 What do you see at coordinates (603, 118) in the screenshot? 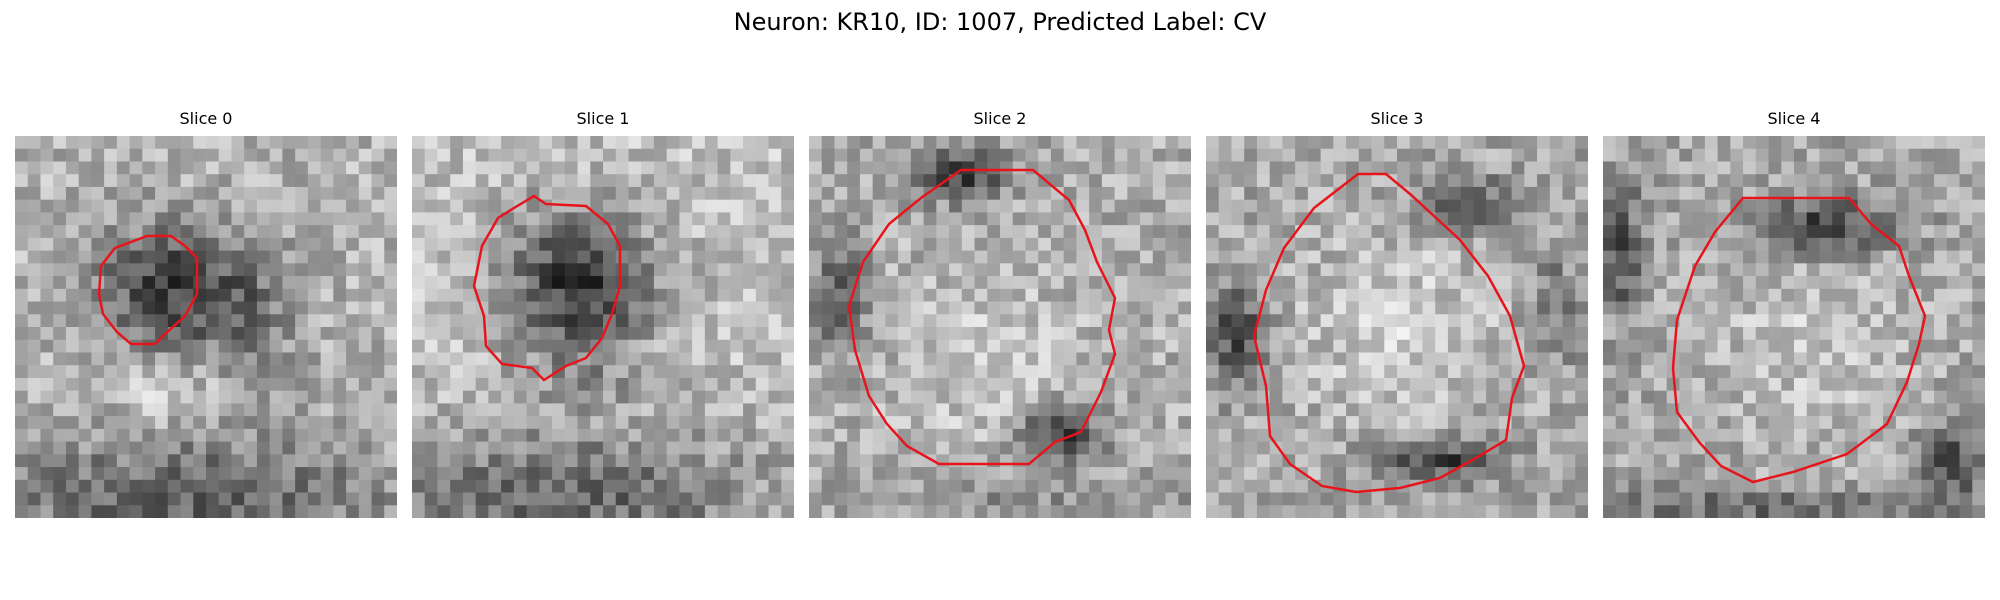
I see `slice-title-1: Slice 1` at bounding box center [603, 118].